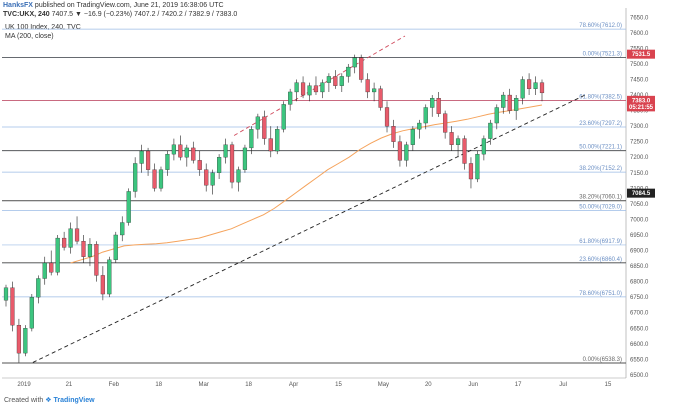 This screenshot has width=680, height=409. I want to click on fib-label: 0.00%(6538.3), so click(602, 360).